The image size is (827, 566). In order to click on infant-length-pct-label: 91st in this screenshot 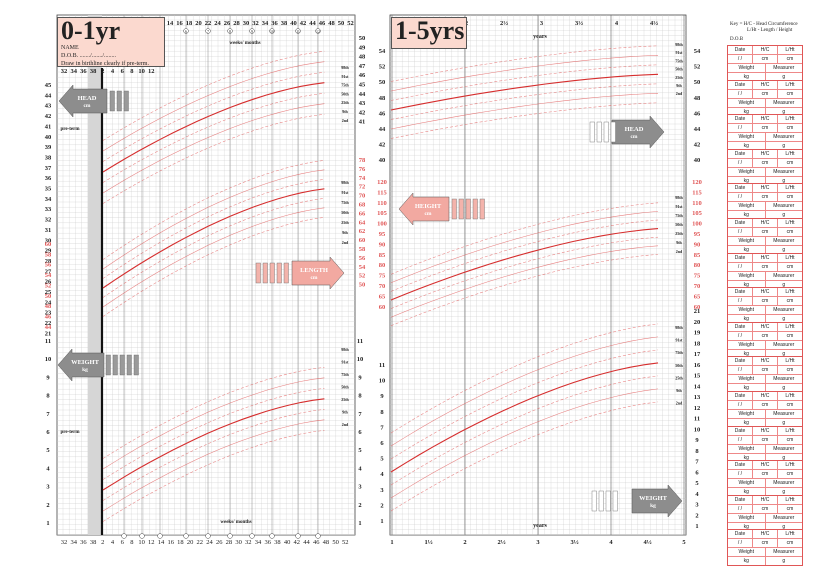, I will do `click(346, 192)`.